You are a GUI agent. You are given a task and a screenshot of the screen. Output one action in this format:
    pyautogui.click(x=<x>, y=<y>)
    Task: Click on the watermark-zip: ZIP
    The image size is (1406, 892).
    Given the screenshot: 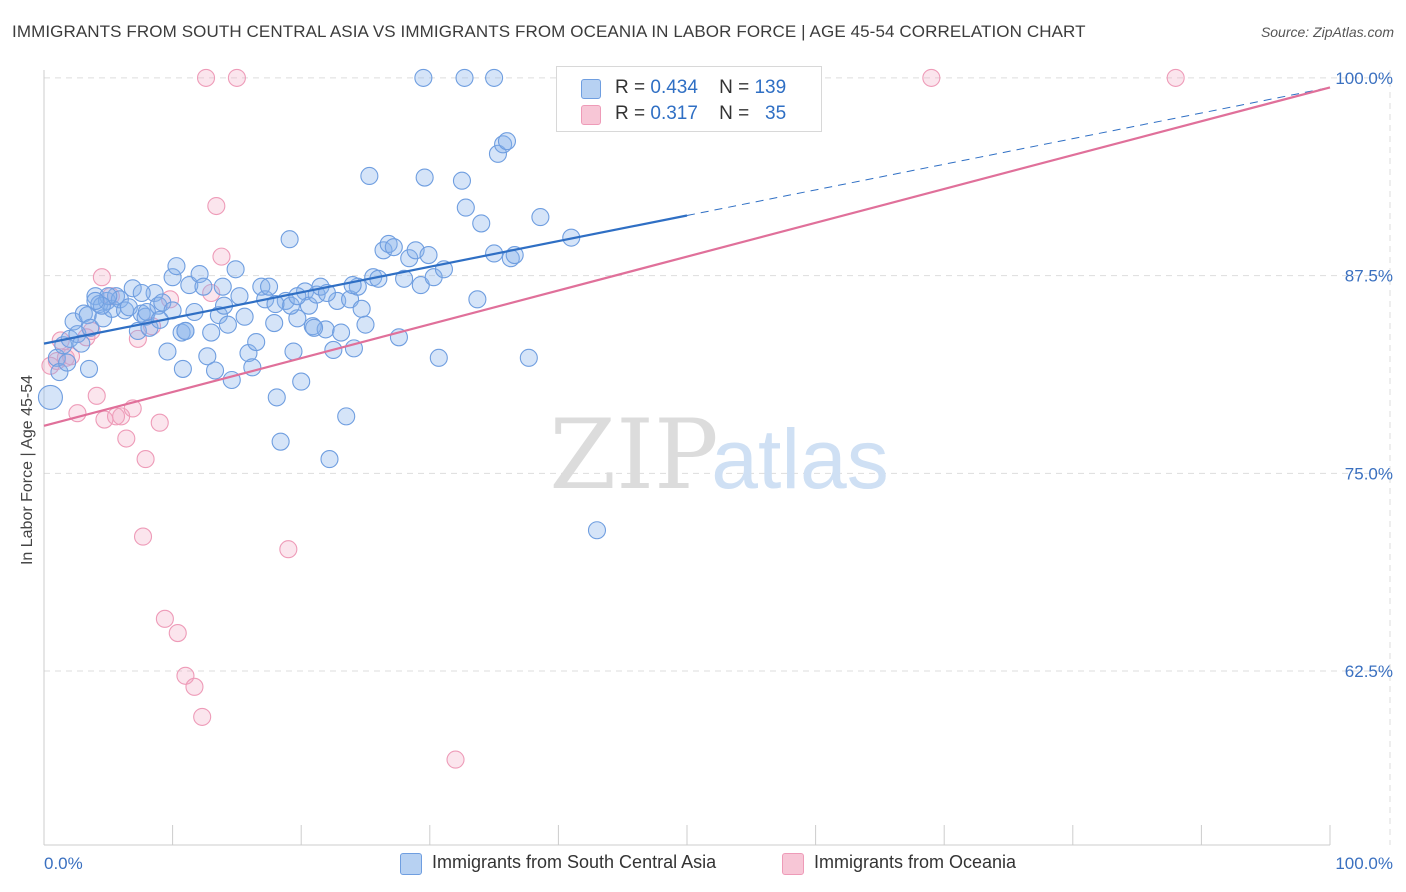 What is the action you would take?
    pyautogui.click(x=633, y=455)
    